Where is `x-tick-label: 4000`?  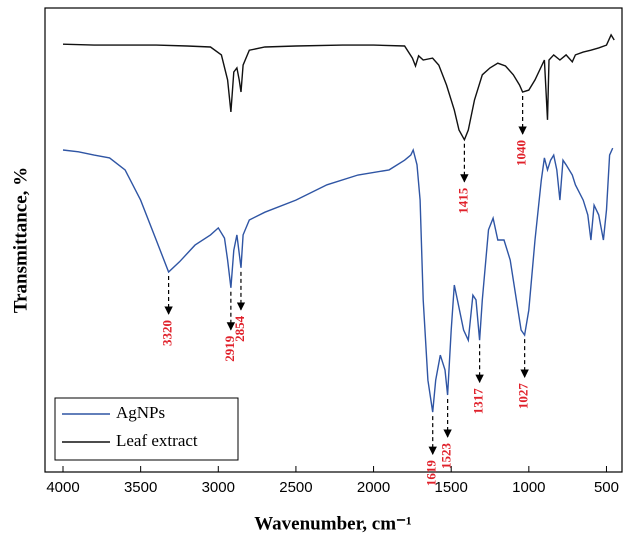 x-tick-label: 4000 is located at coordinates (62, 487).